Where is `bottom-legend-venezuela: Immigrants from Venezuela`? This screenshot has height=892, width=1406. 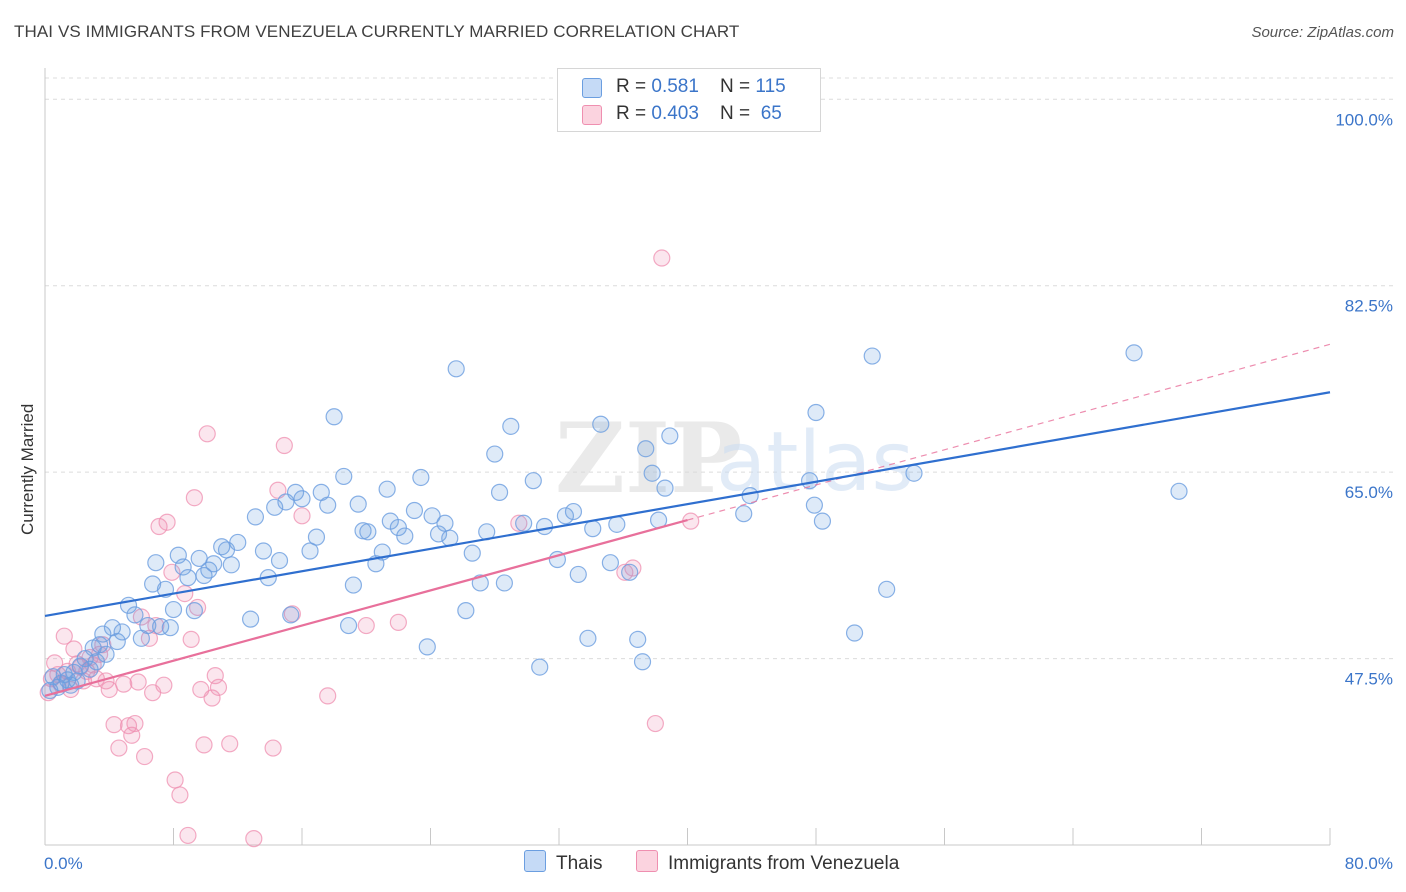 bottom-legend-venezuela: Immigrants from Venezuela is located at coordinates (767, 862).